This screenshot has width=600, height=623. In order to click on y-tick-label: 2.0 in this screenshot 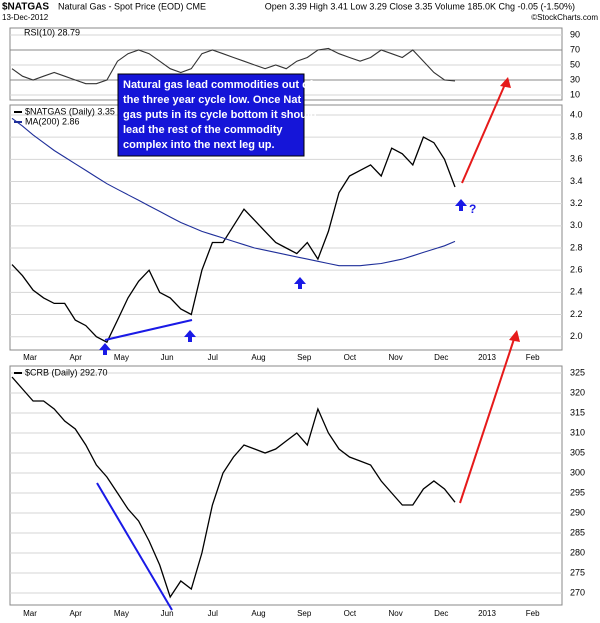, I will do `click(576, 336)`.